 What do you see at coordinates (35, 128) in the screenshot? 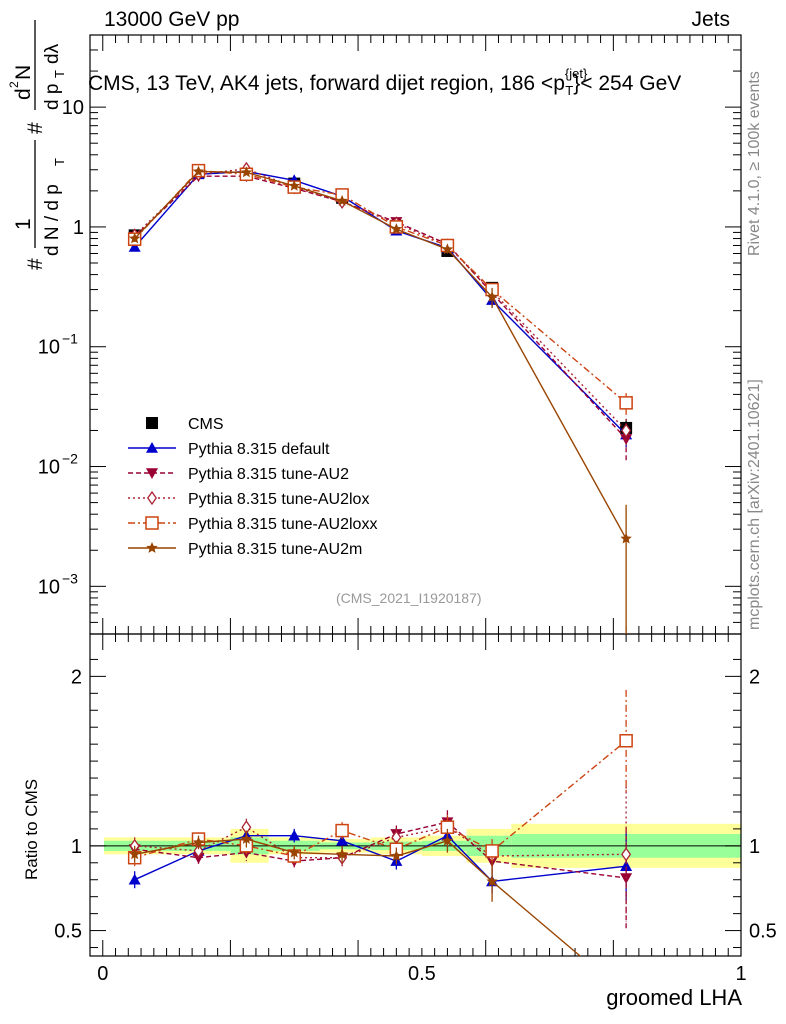
I see `y-label-hash-2: #` at bounding box center [35, 128].